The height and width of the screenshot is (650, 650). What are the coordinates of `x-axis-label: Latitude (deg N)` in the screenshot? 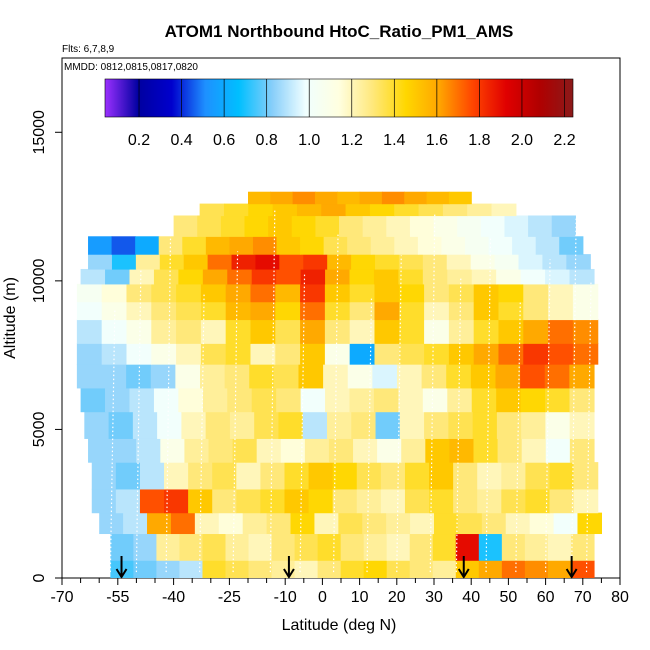 It's located at (339, 625).